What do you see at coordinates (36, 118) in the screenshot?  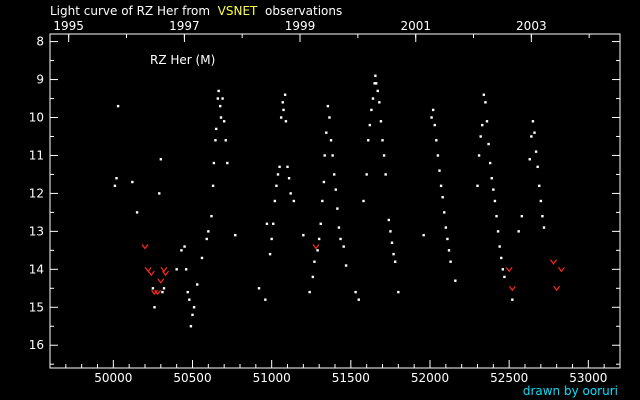 I see `y-tick-label: 10` at bounding box center [36, 118].